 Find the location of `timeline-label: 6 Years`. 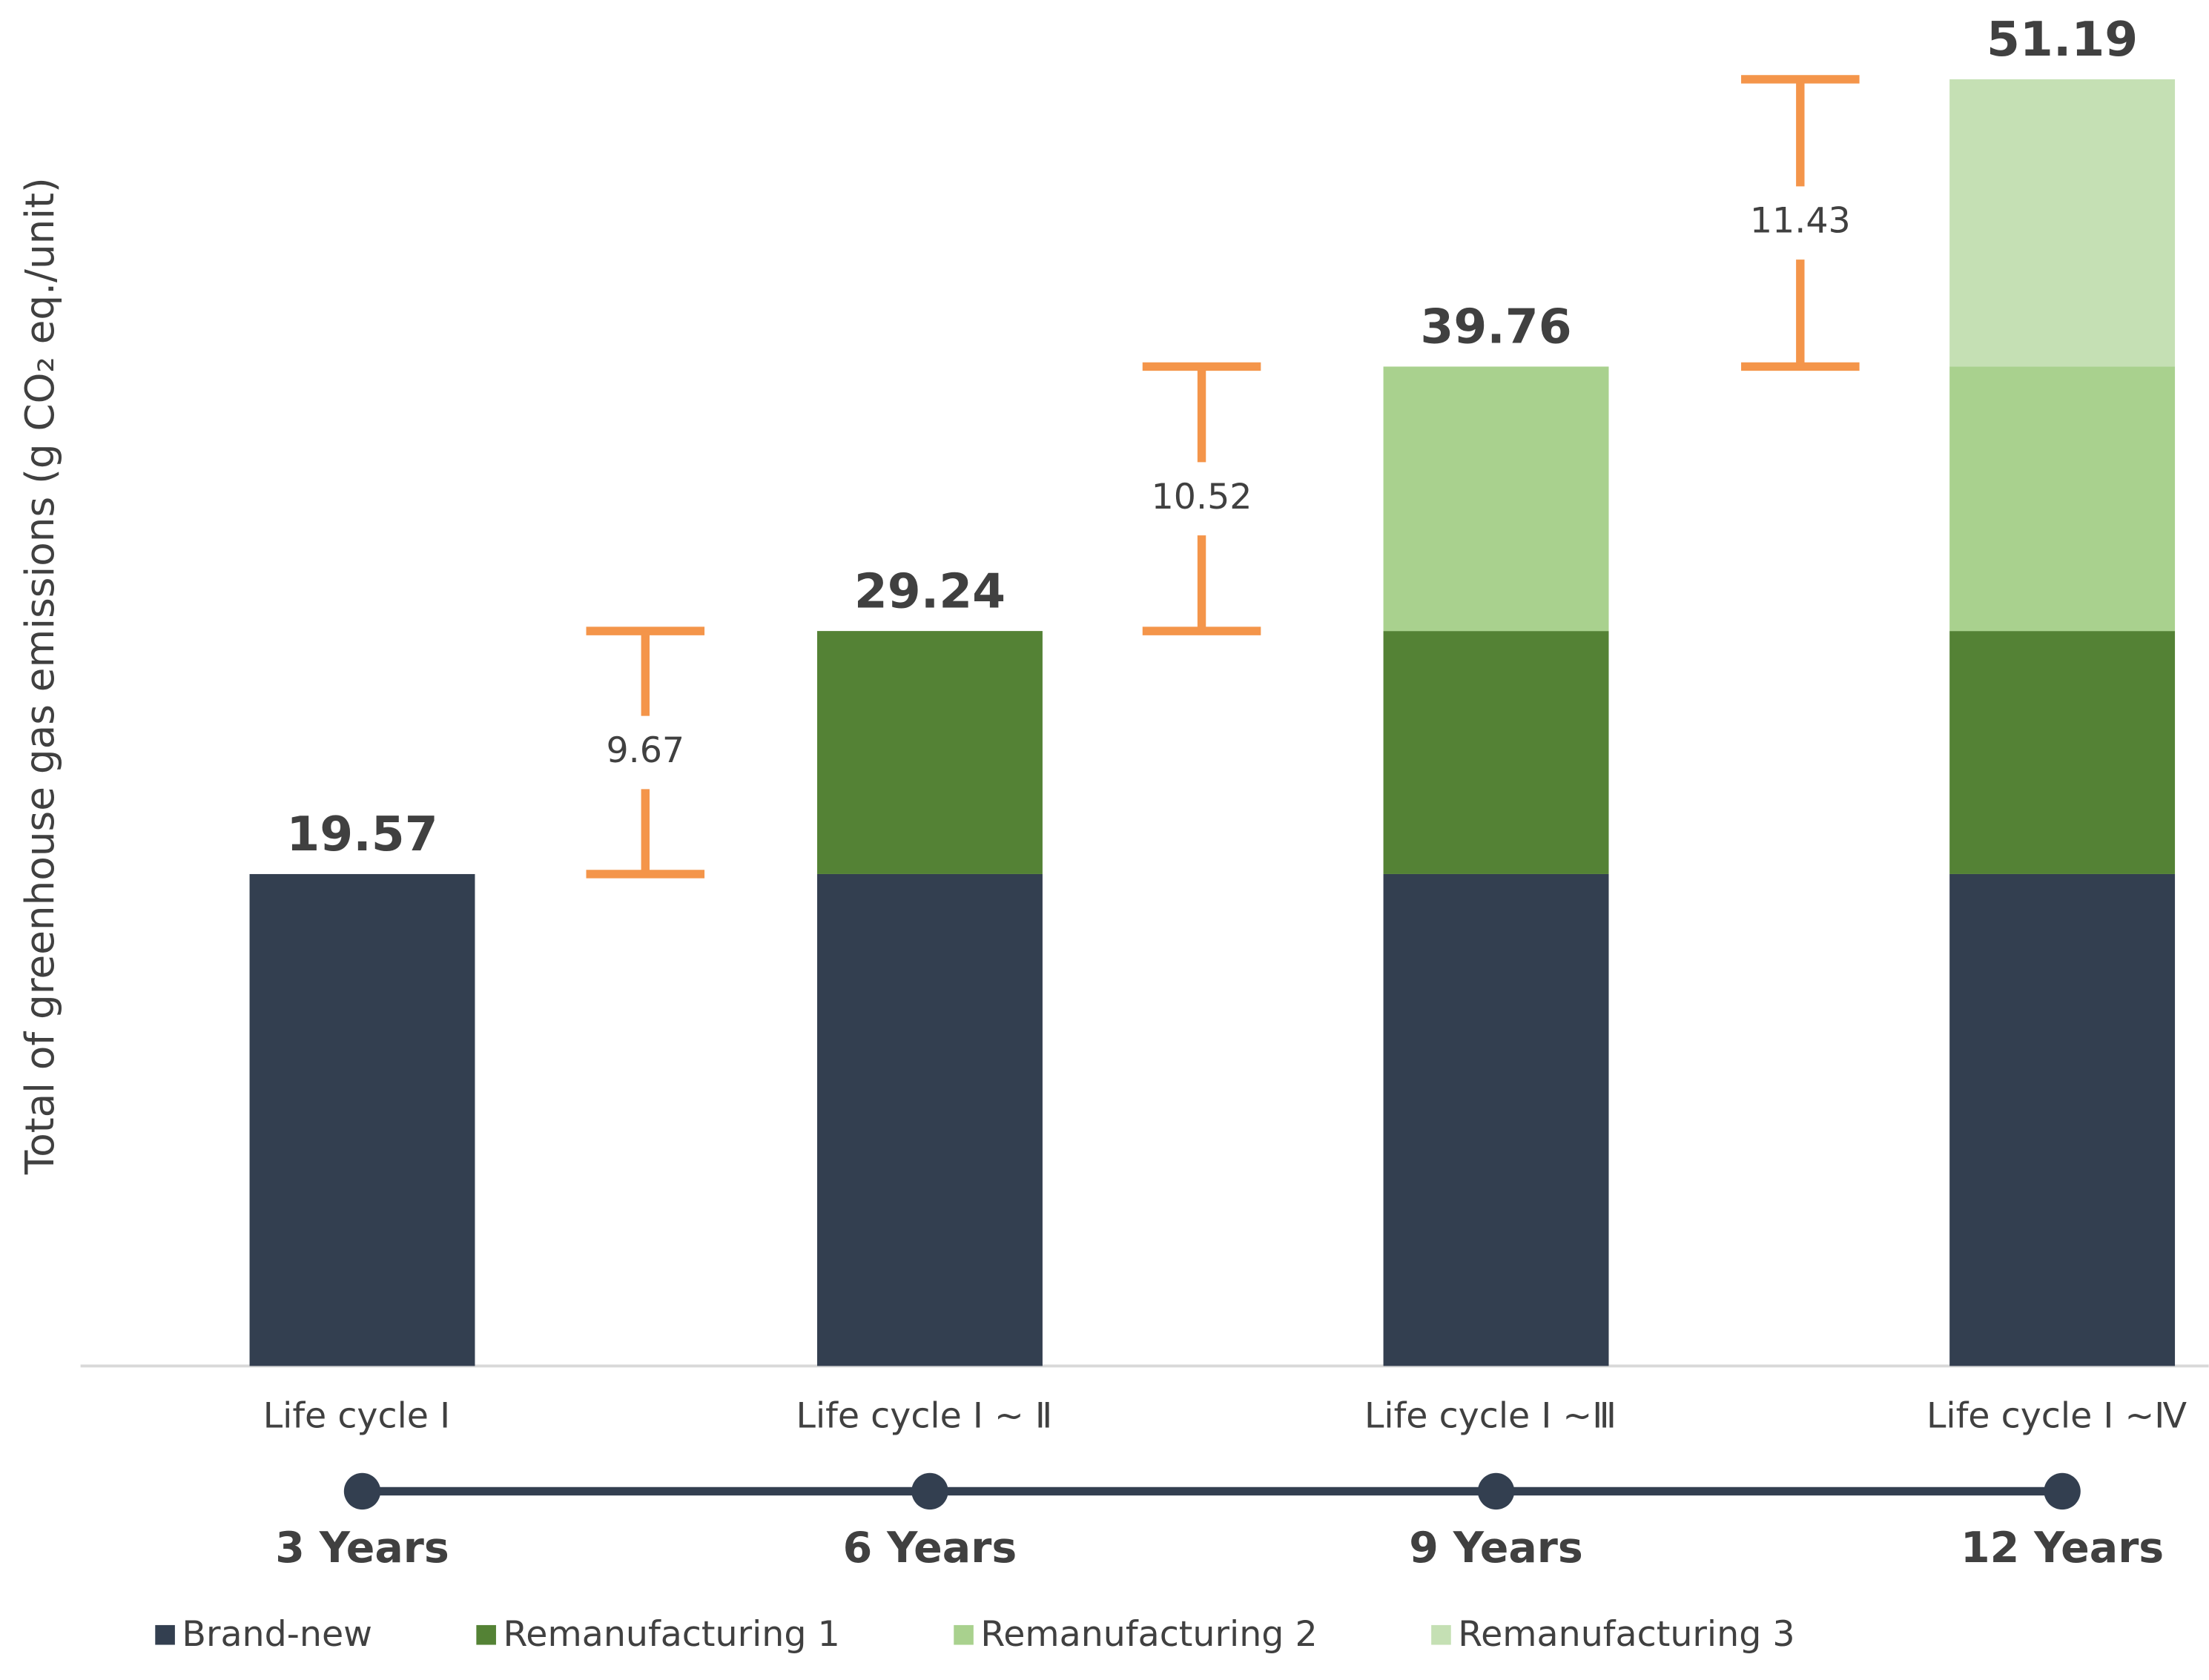

timeline-label: 6 Years is located at coordinates (930, 1548).